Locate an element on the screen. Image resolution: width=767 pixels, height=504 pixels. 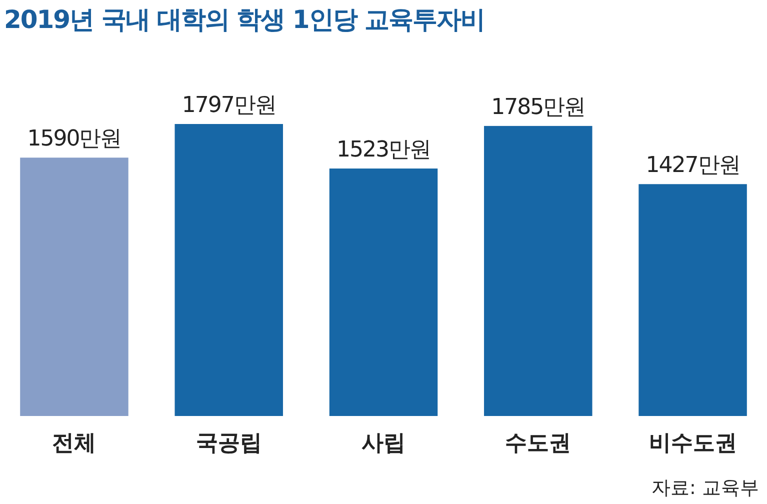
x-tick-label: 비수도권 is located at coordinates (692, 443).